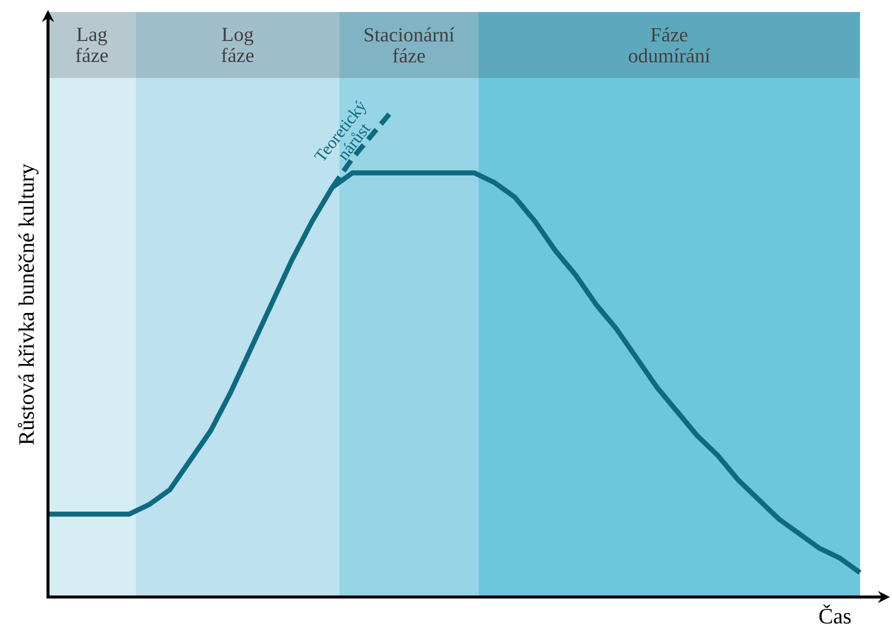 The width and height of the screenshot is (892, 632). What do you see at coordinates (835, 614) in the screenshot?
I see `x-axis-title: Čas` at bounding box center [835, 614].